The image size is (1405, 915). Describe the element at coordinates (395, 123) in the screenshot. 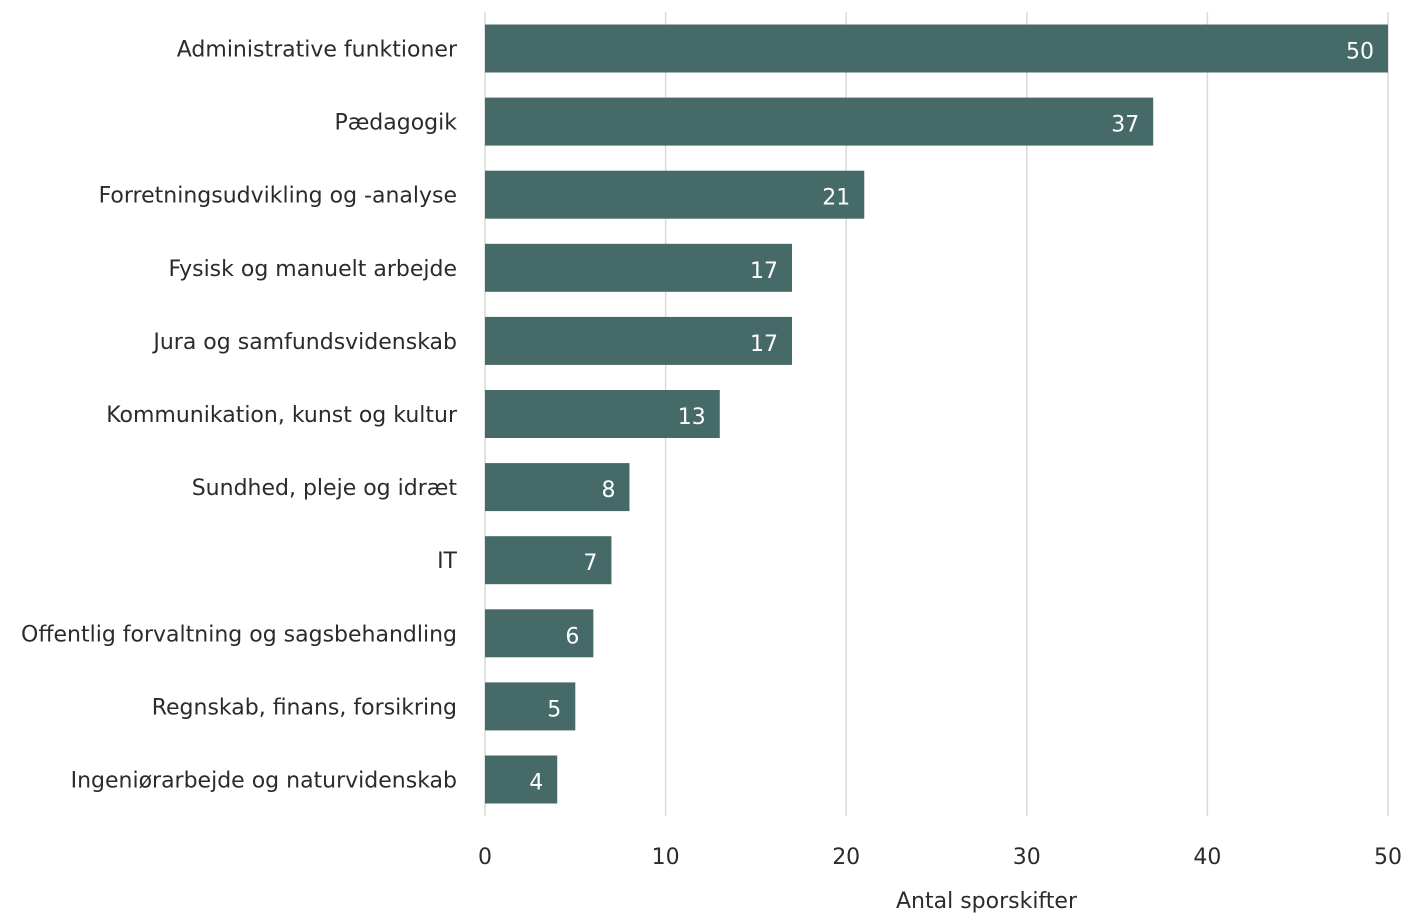

I see `category-label: Pædagogik` at that location.